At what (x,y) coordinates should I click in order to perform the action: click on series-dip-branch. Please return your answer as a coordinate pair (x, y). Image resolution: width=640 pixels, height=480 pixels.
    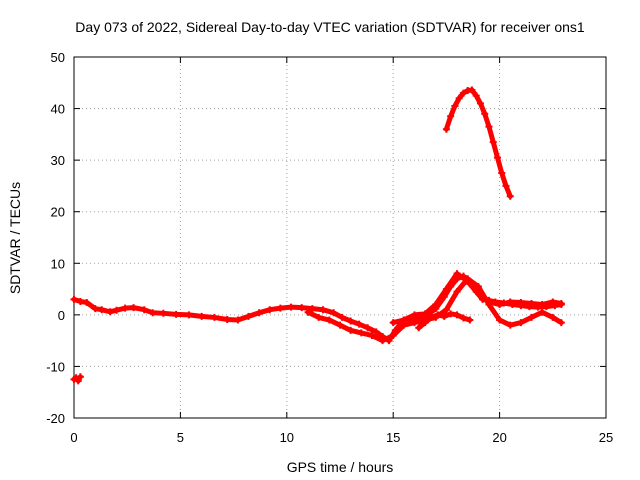
    Looking at the image, I should click on (444, 321).